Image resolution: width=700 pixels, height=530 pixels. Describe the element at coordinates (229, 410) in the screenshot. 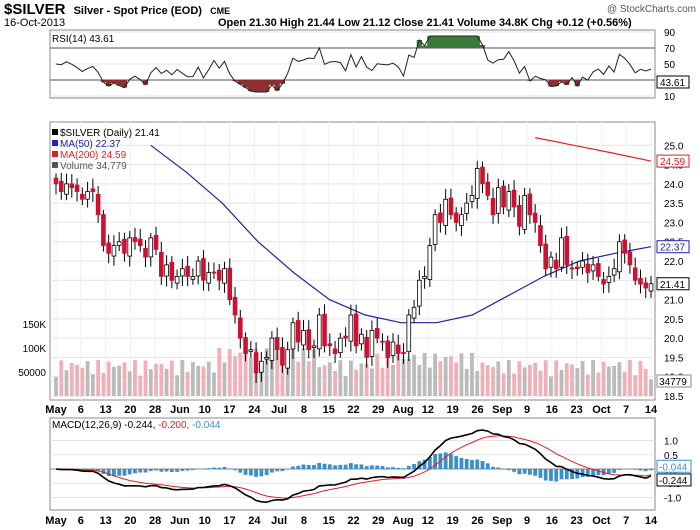

I see `x-label-top: 17` at that location.